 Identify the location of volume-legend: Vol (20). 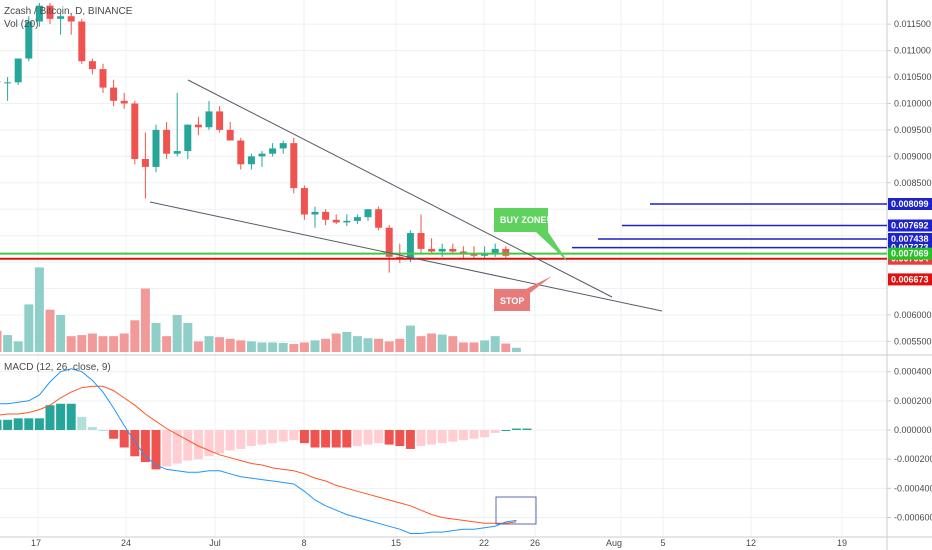
(21, 24).